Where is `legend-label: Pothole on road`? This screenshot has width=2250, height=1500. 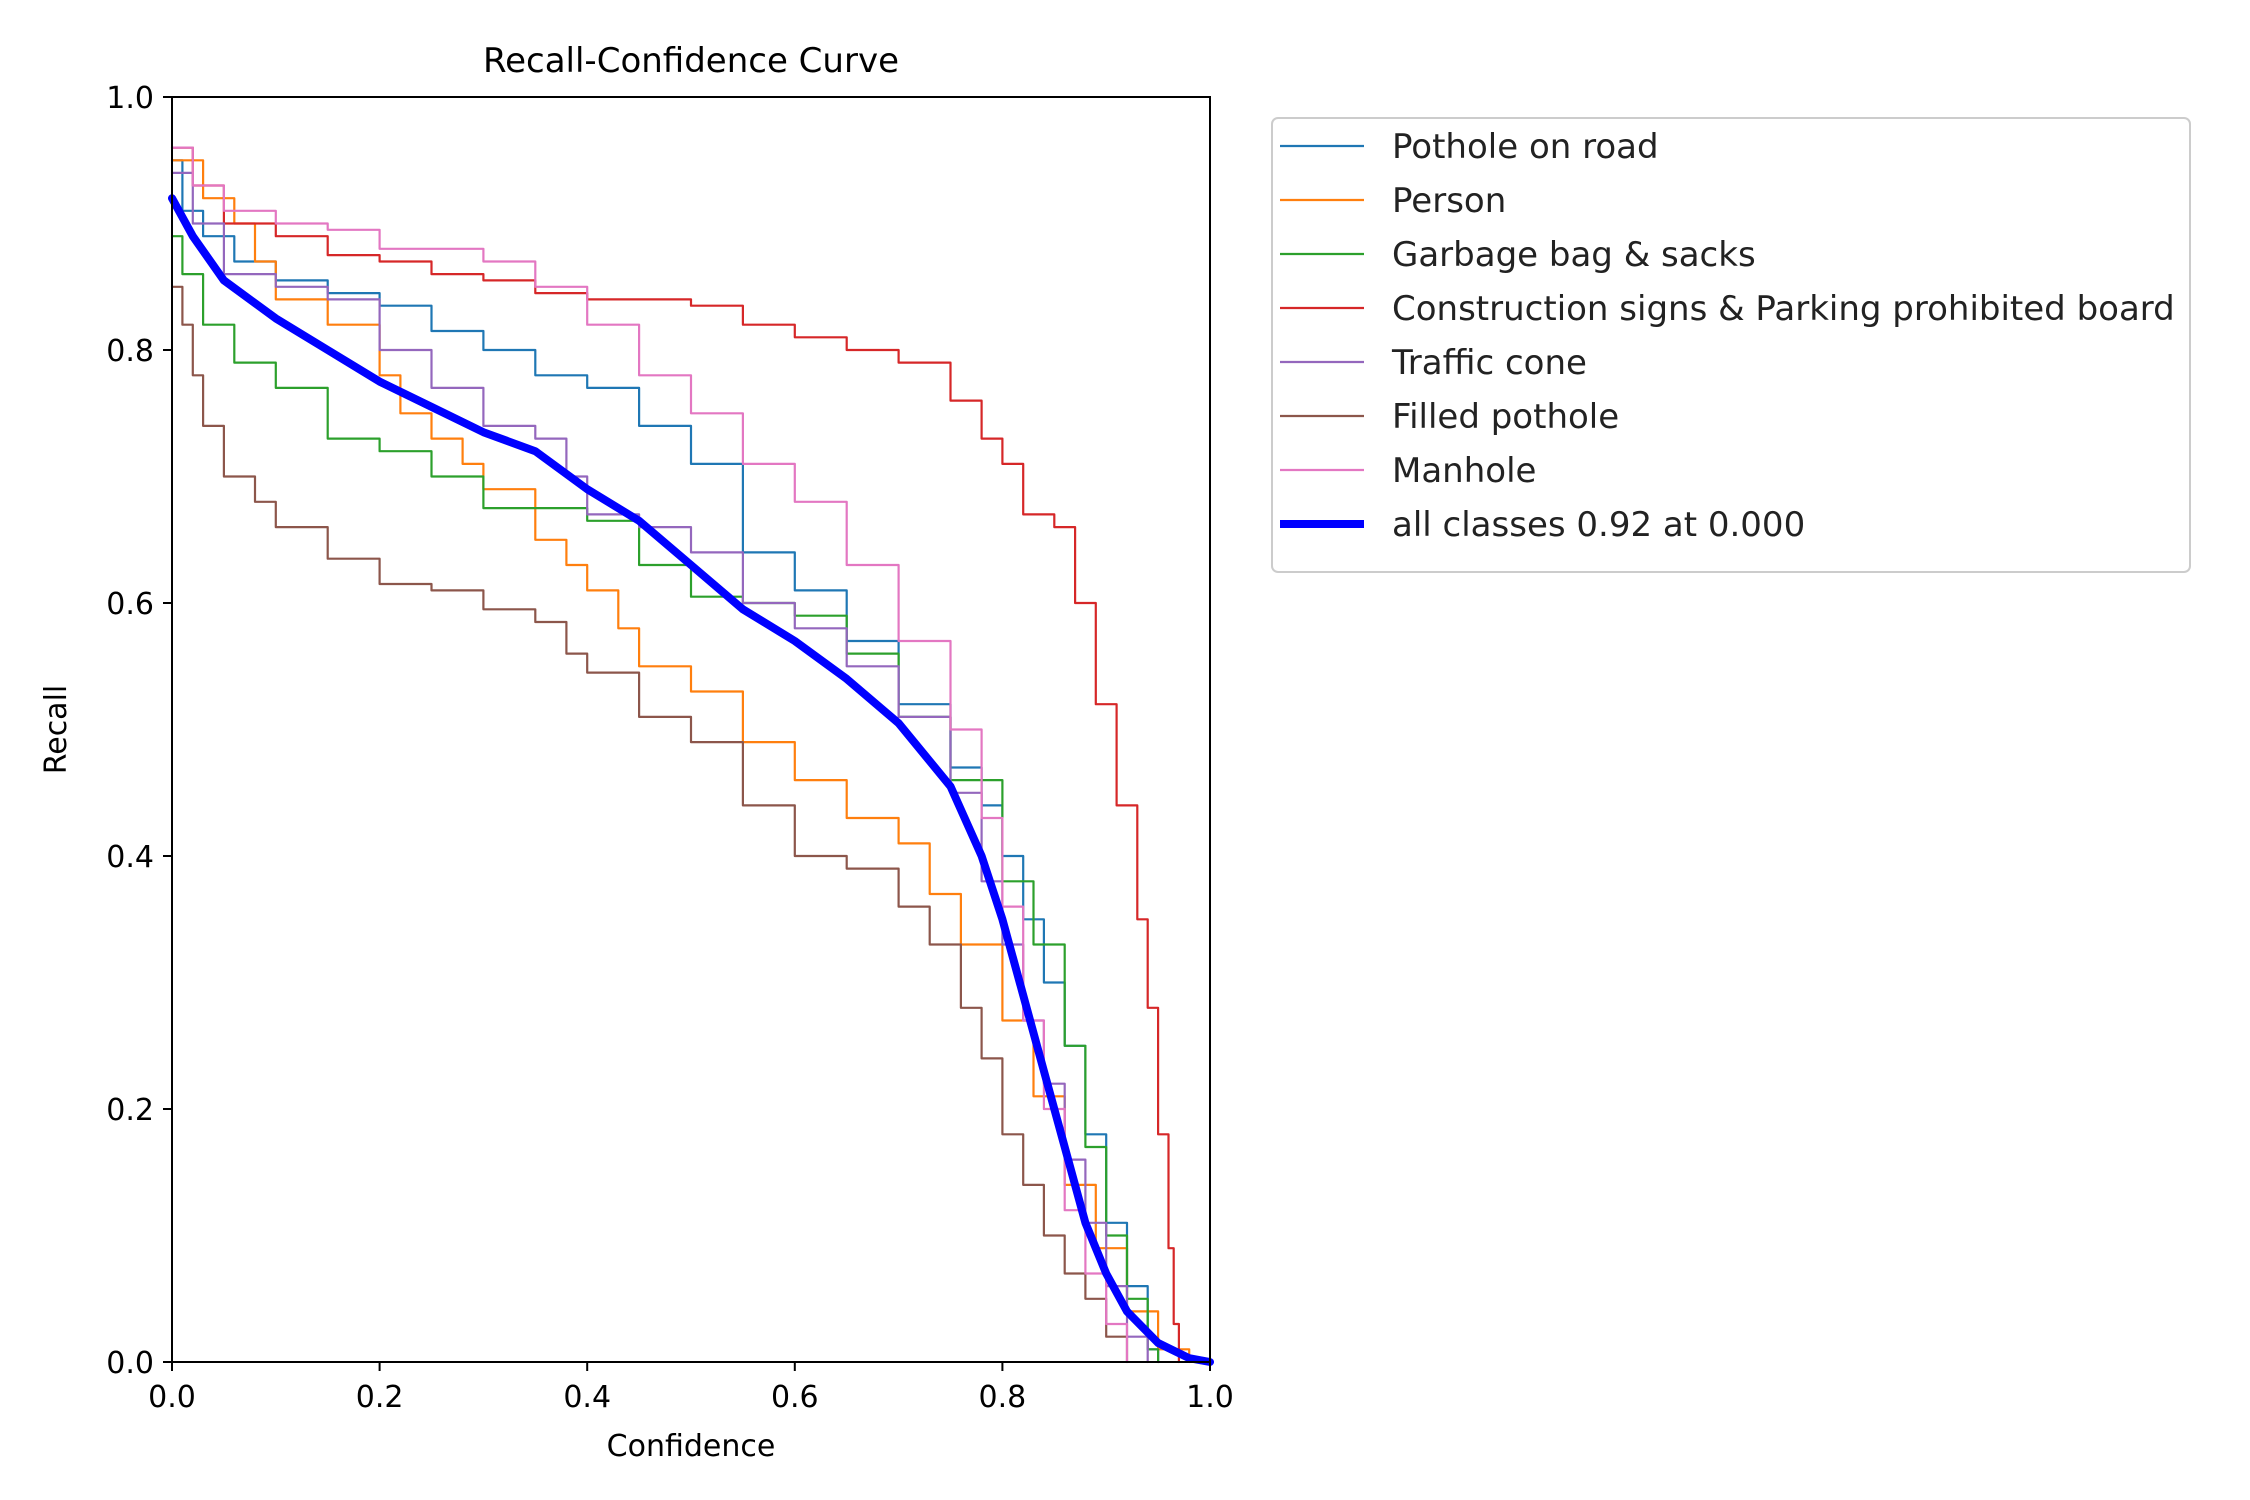 legend-label: Pothole on road is located at coordinates (1525, 147).